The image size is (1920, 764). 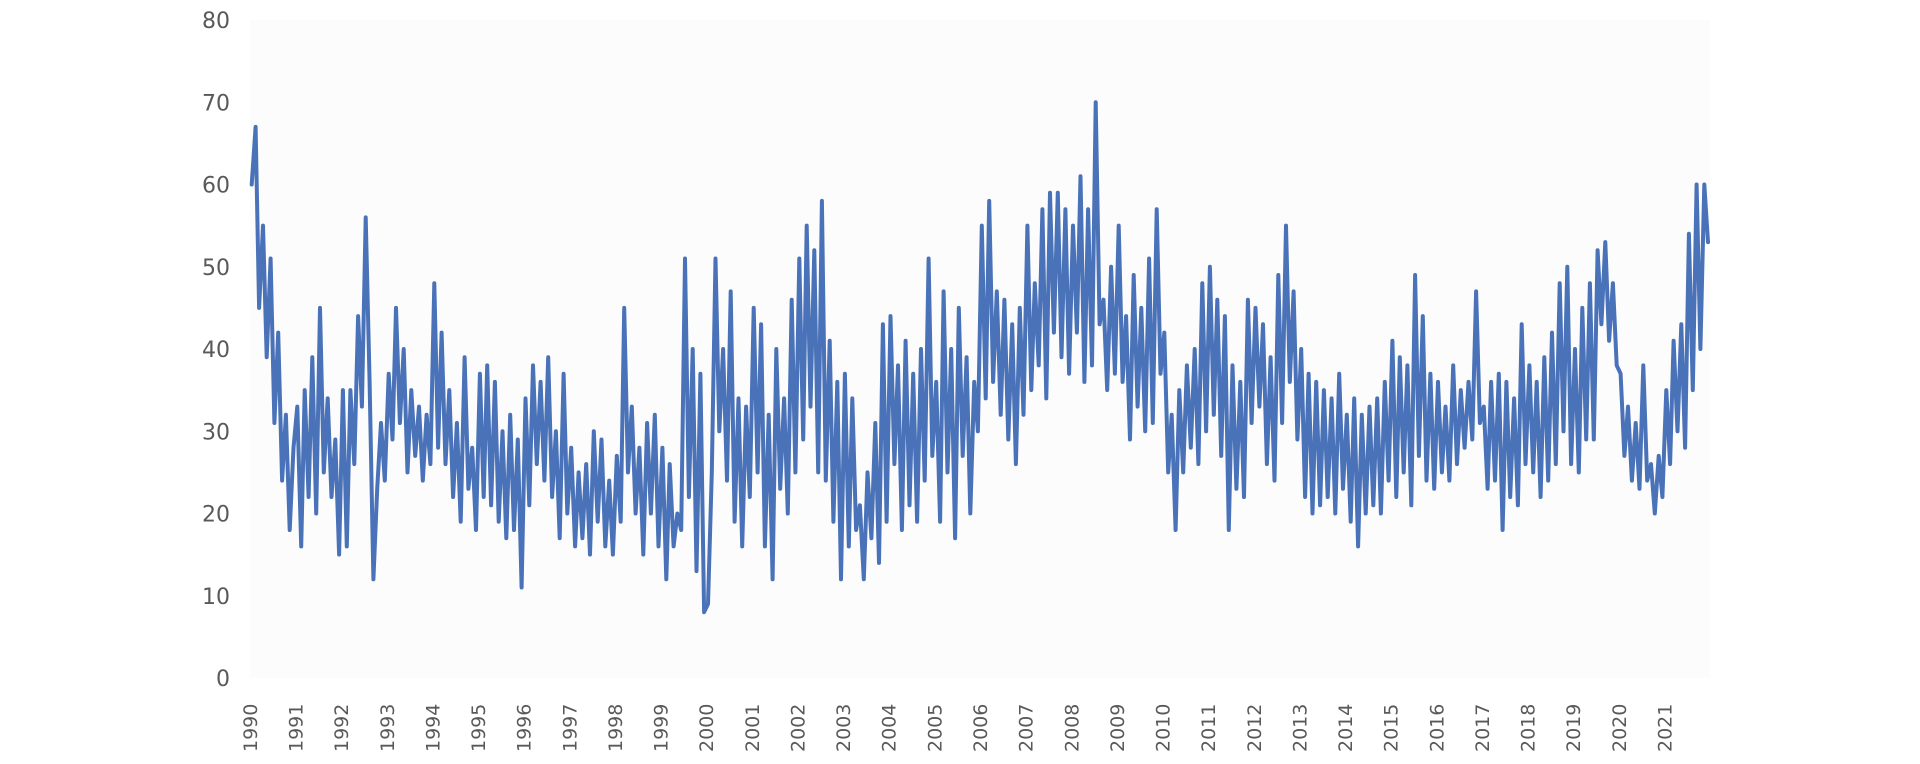 I want to click on x-tick-label: 2008, so click(x=1072, y=728).